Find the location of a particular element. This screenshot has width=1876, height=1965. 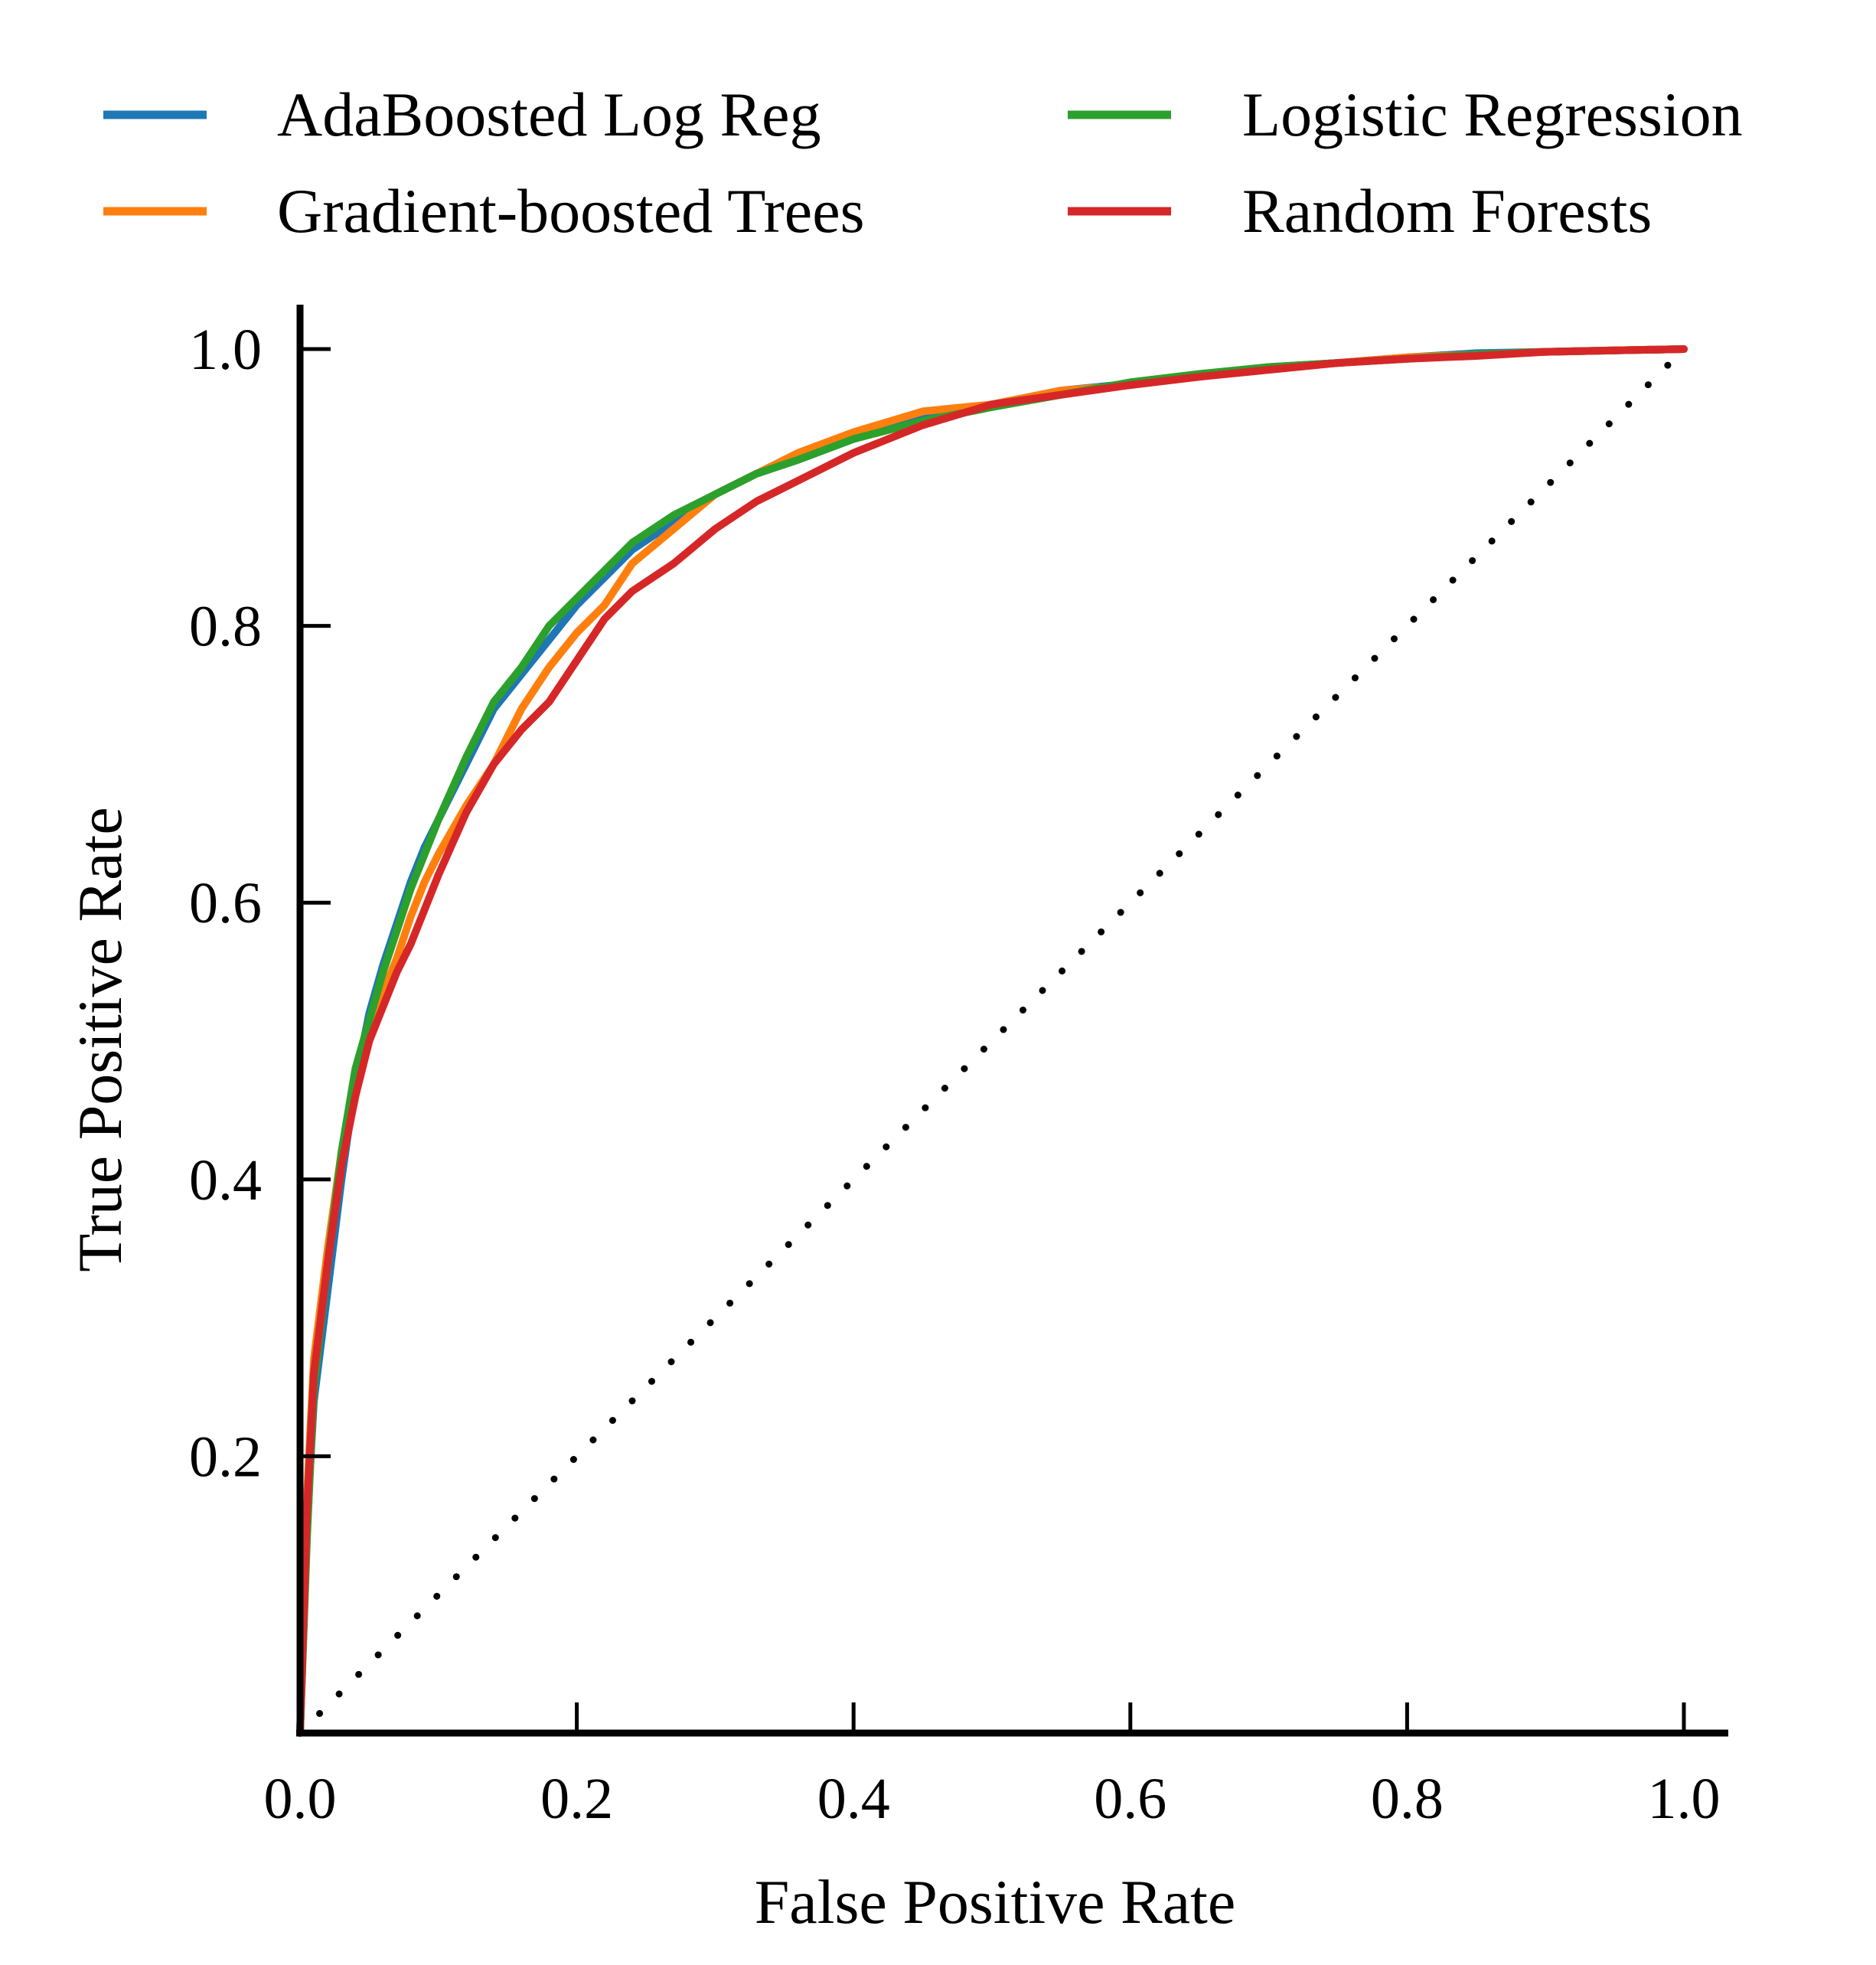

y-tick-label-0-6: 0.6 is located at coordinates (225, 903).